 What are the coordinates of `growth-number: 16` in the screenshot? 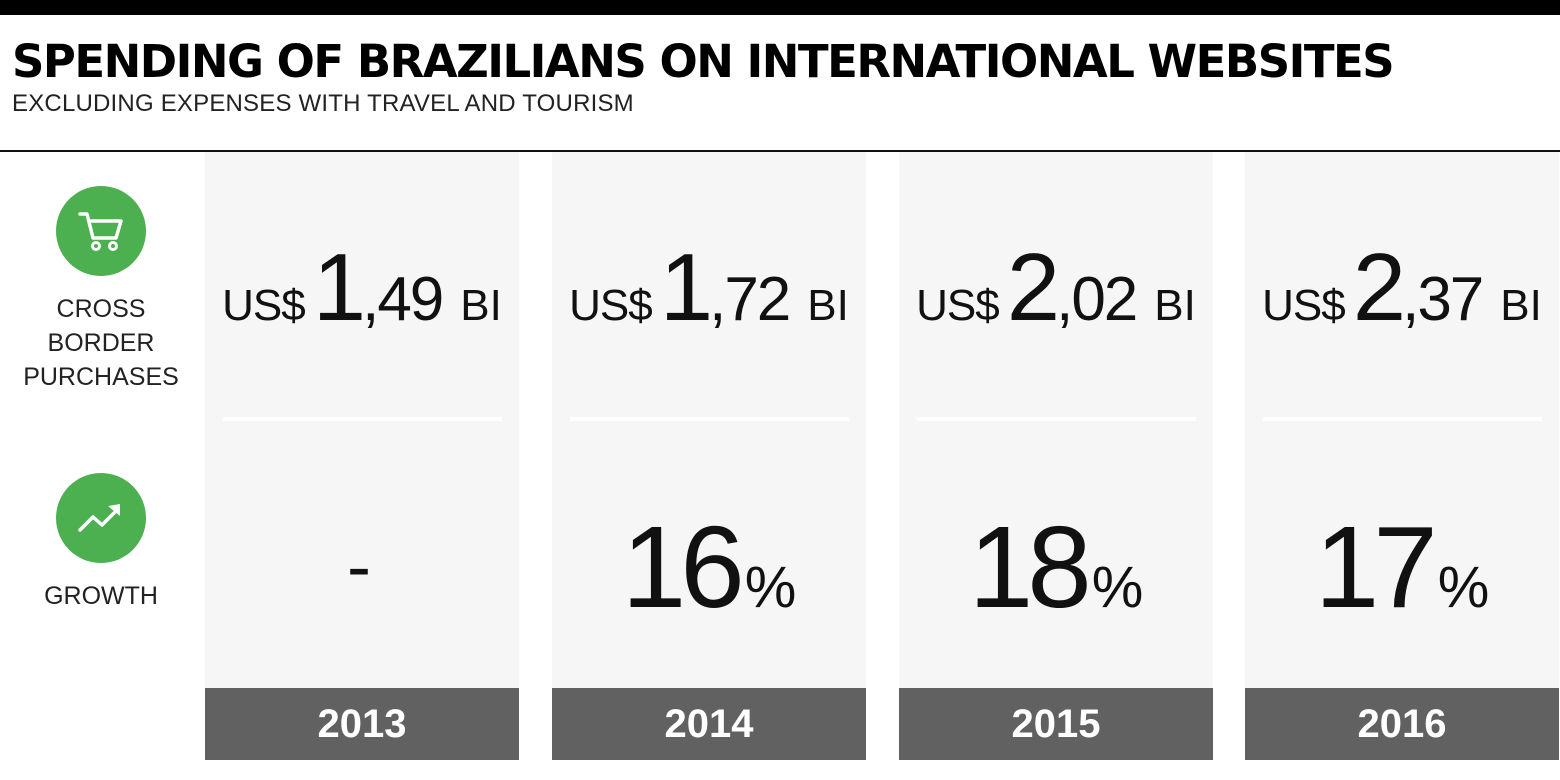 It's located at (683, 567).